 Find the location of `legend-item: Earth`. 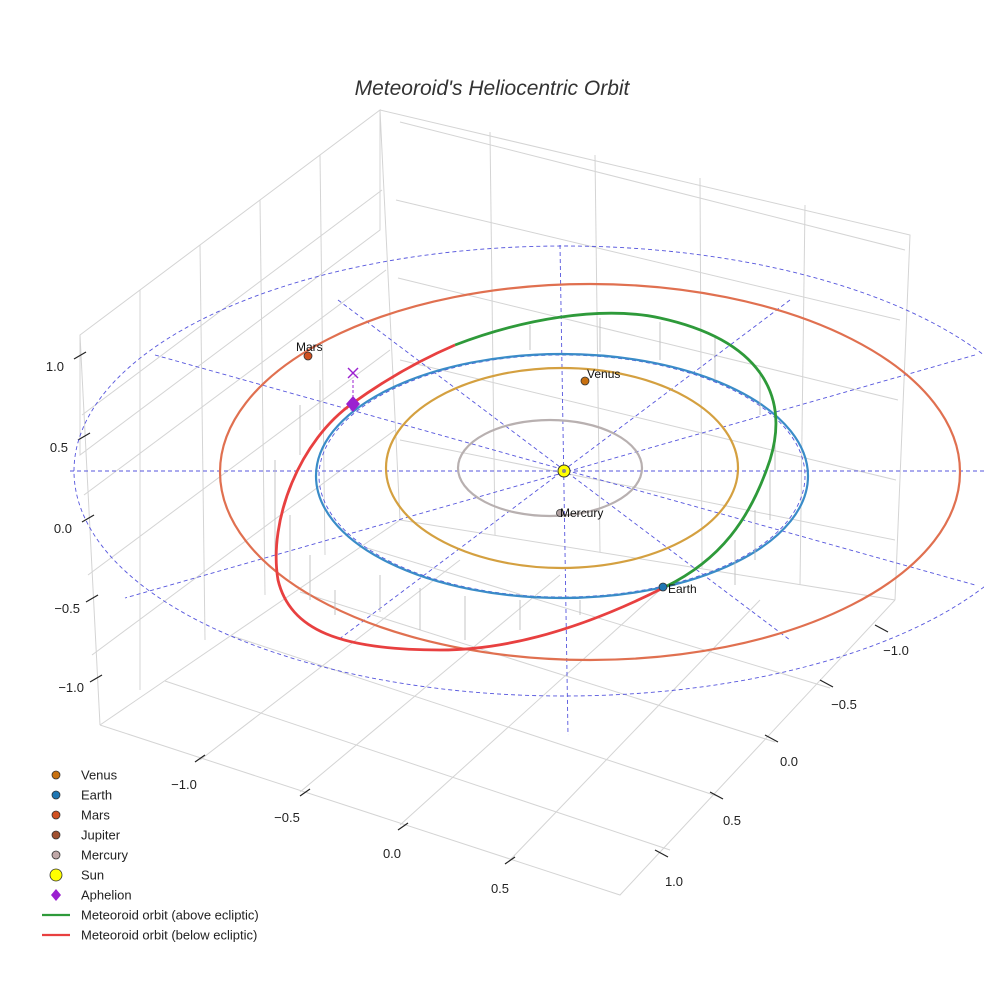

legend-item: Earth is located at coordinates (81, 795).